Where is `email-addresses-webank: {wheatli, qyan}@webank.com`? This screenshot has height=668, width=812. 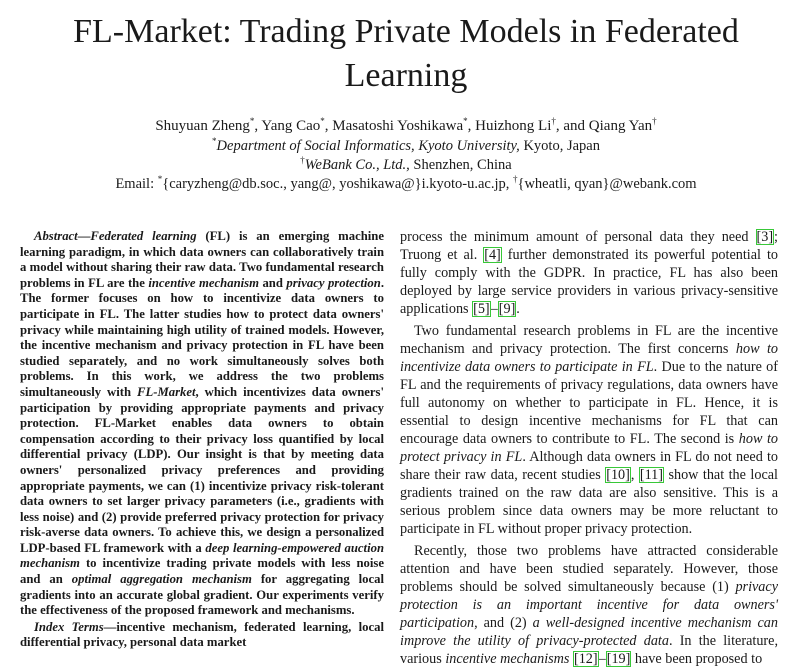
email-addresses-webank: {wheatli, qyan}@webank.com is located at coordinates (607, 184).